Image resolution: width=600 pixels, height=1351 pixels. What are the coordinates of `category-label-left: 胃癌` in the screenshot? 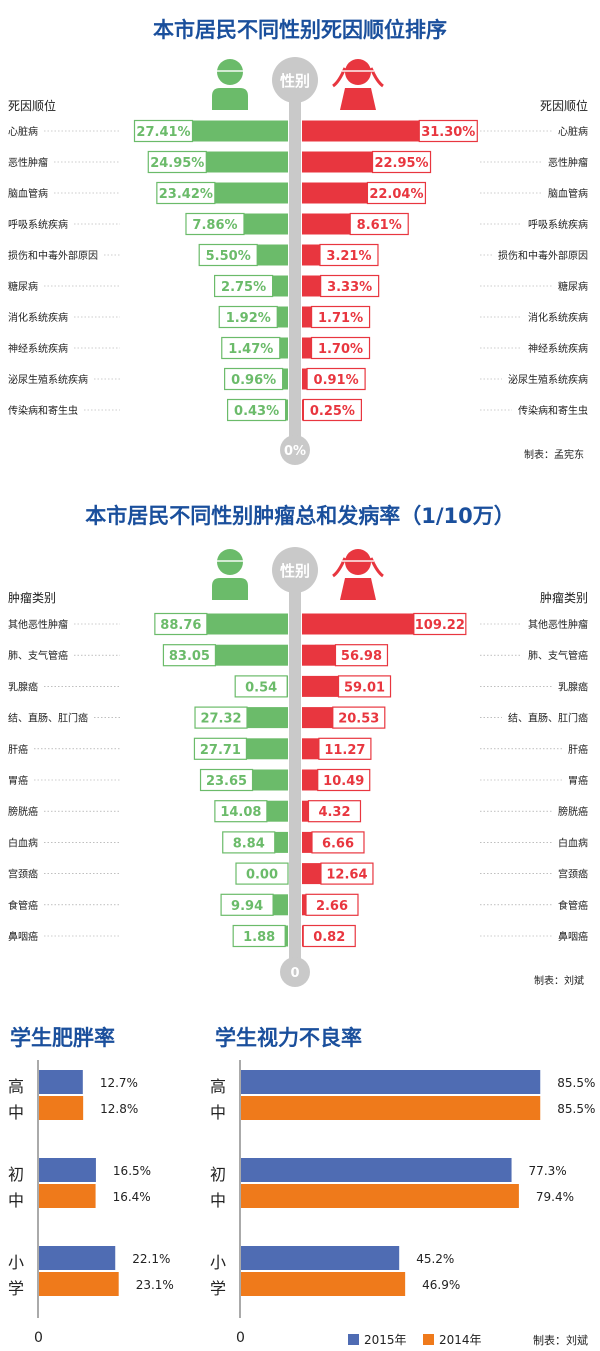 It's located at (18, 780).